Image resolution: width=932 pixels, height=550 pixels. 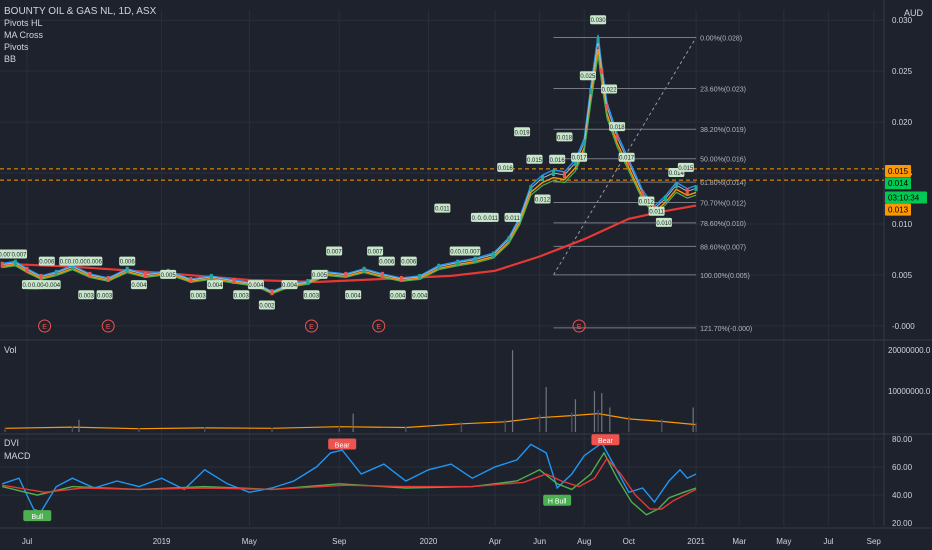 What do you see at coordinates (599, 21) in the screenshot?
I see `pivot-label-47: 0.030` at bounding box center [599, 21].